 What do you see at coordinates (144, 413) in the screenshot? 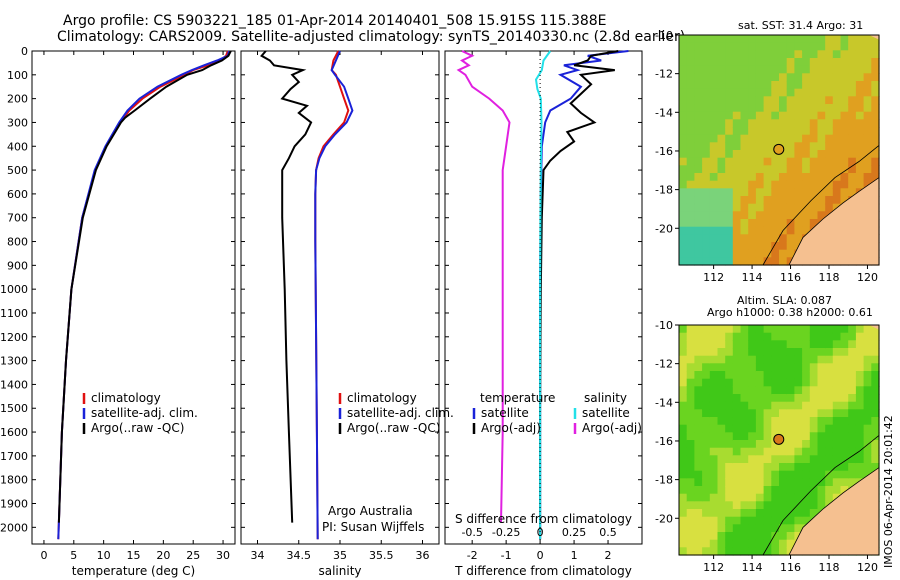
I see `legend-label: satellite-adj. clim.` at bounding box center [144, 413].